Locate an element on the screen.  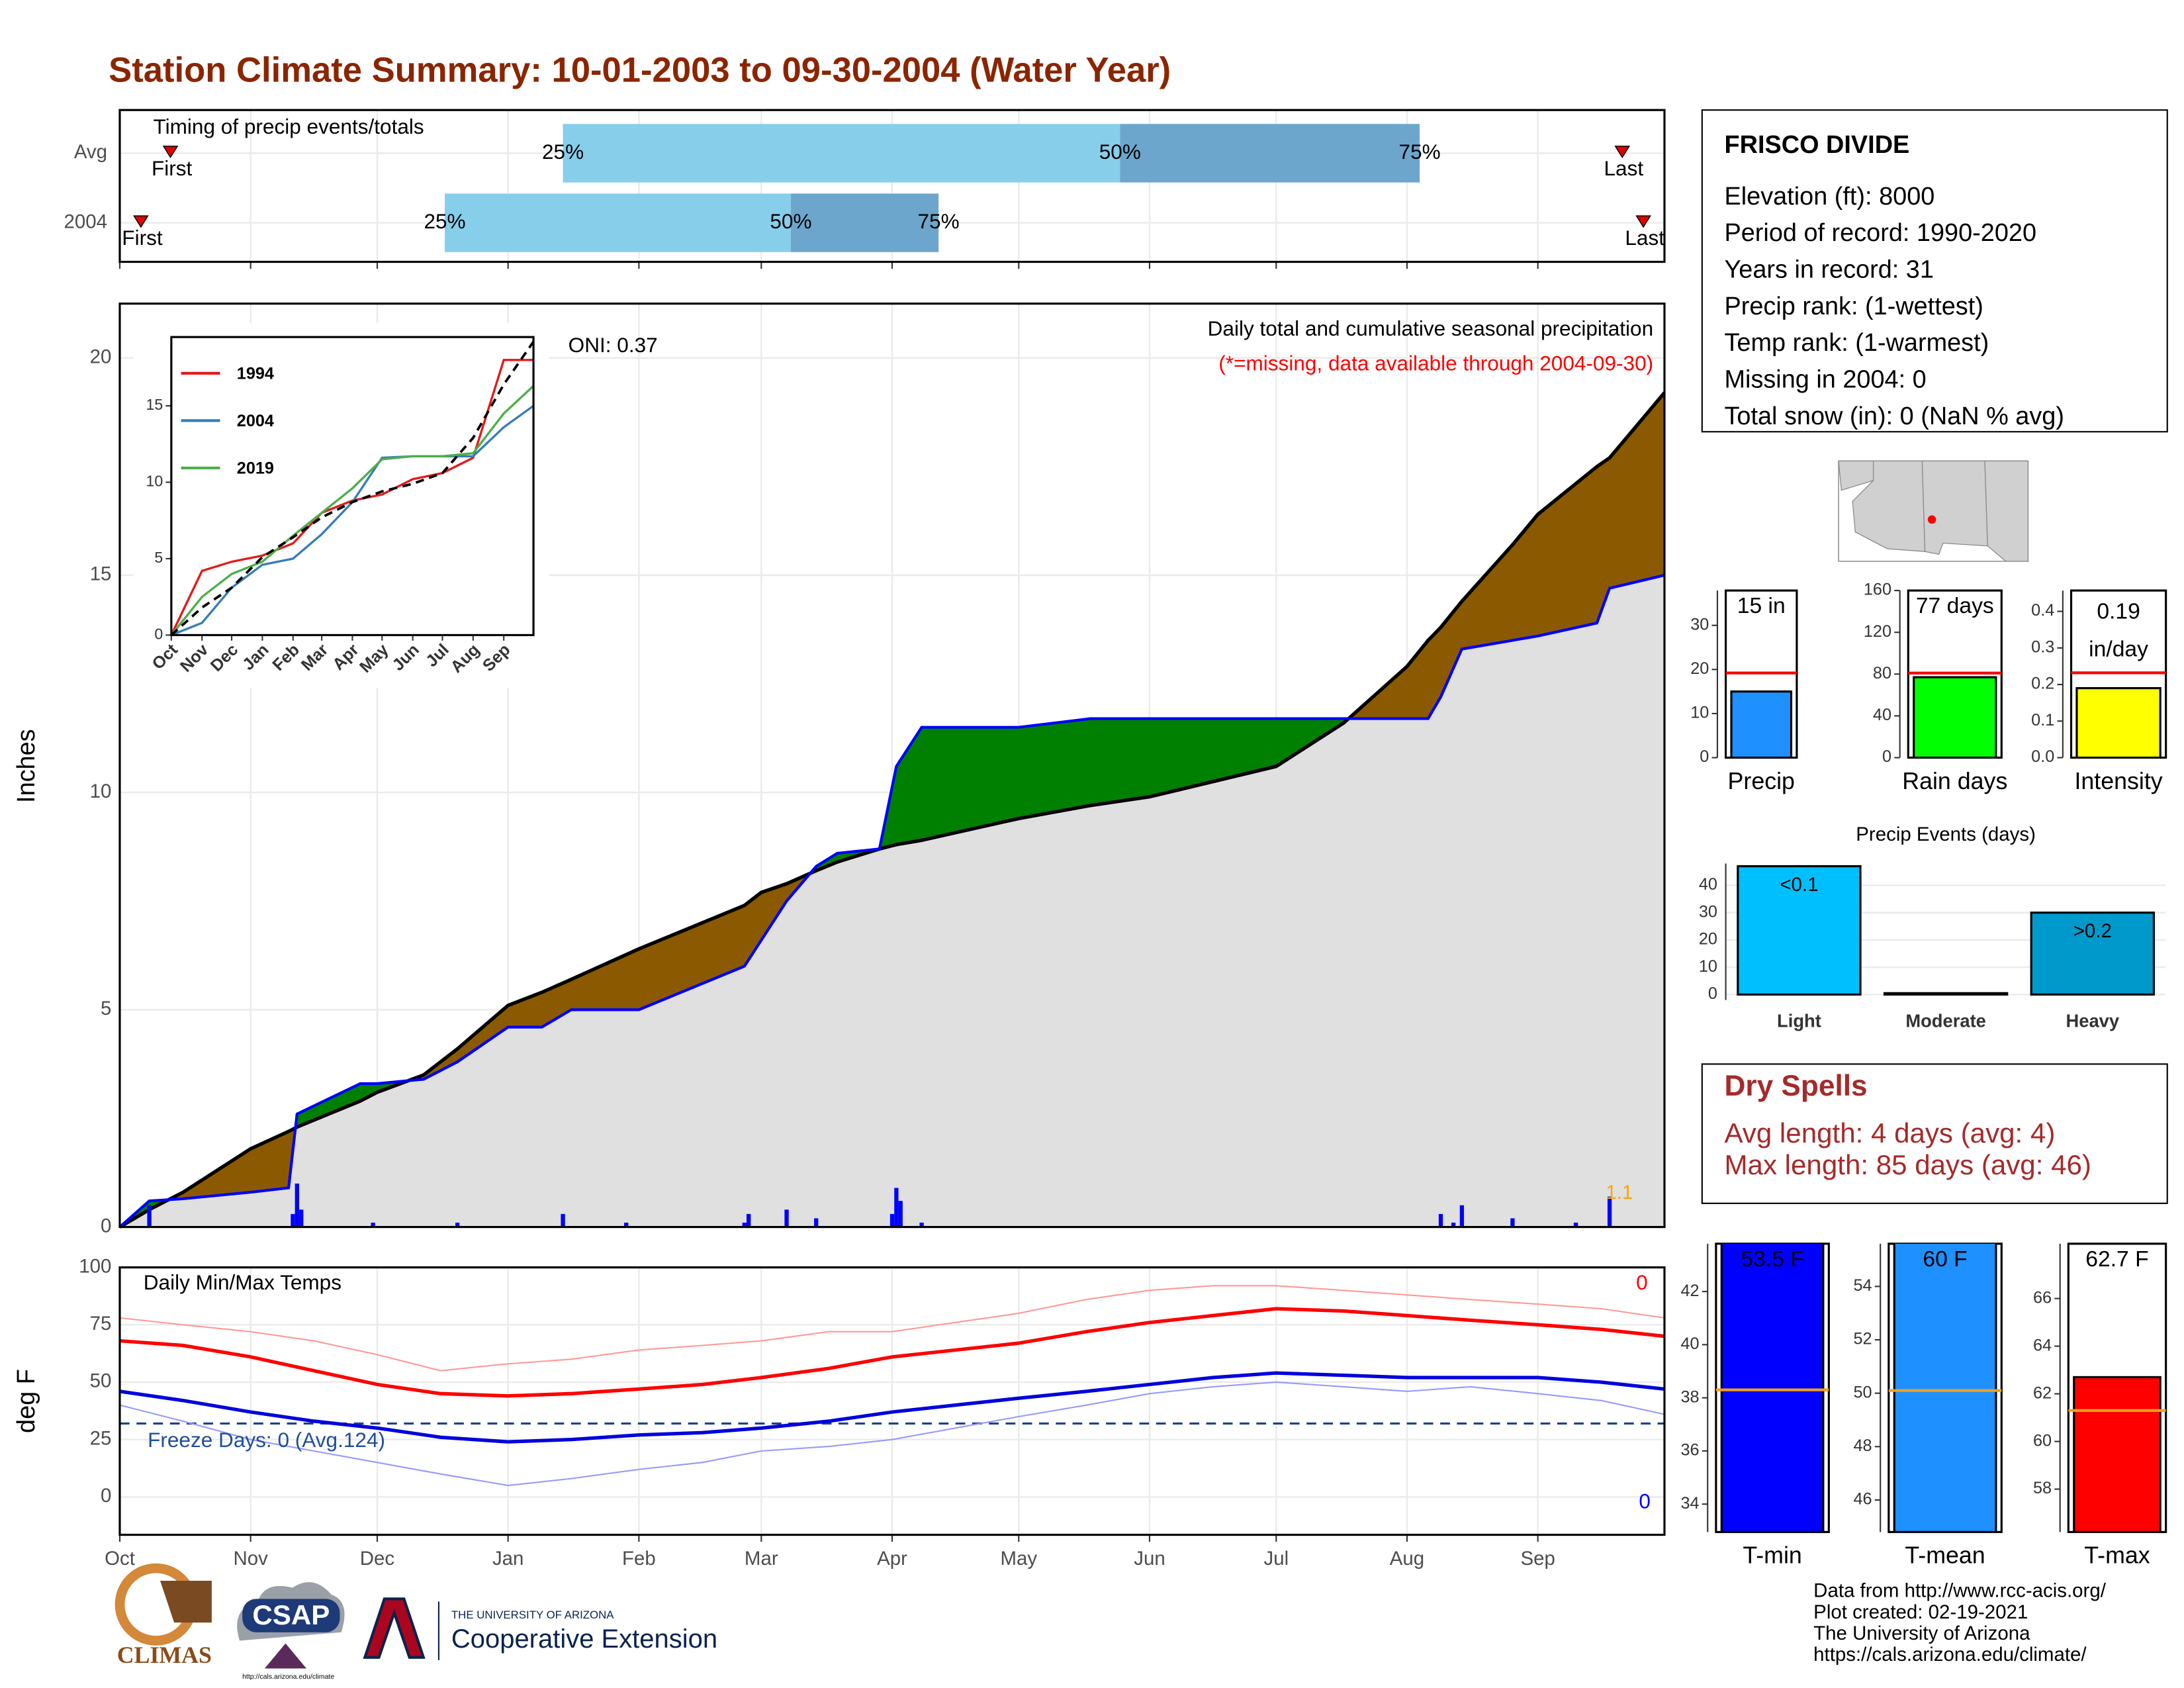
station-line: Years in record: 31 is located at coordinates (1829, 269).